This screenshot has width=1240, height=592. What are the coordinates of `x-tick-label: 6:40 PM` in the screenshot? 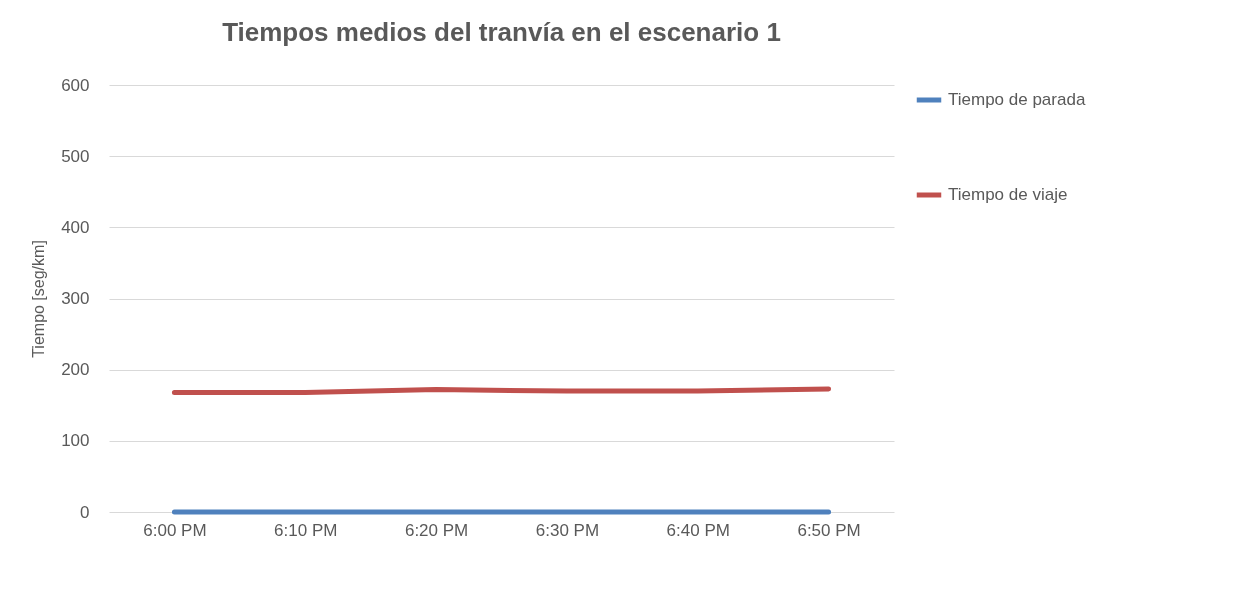 It's located at (698, 530).